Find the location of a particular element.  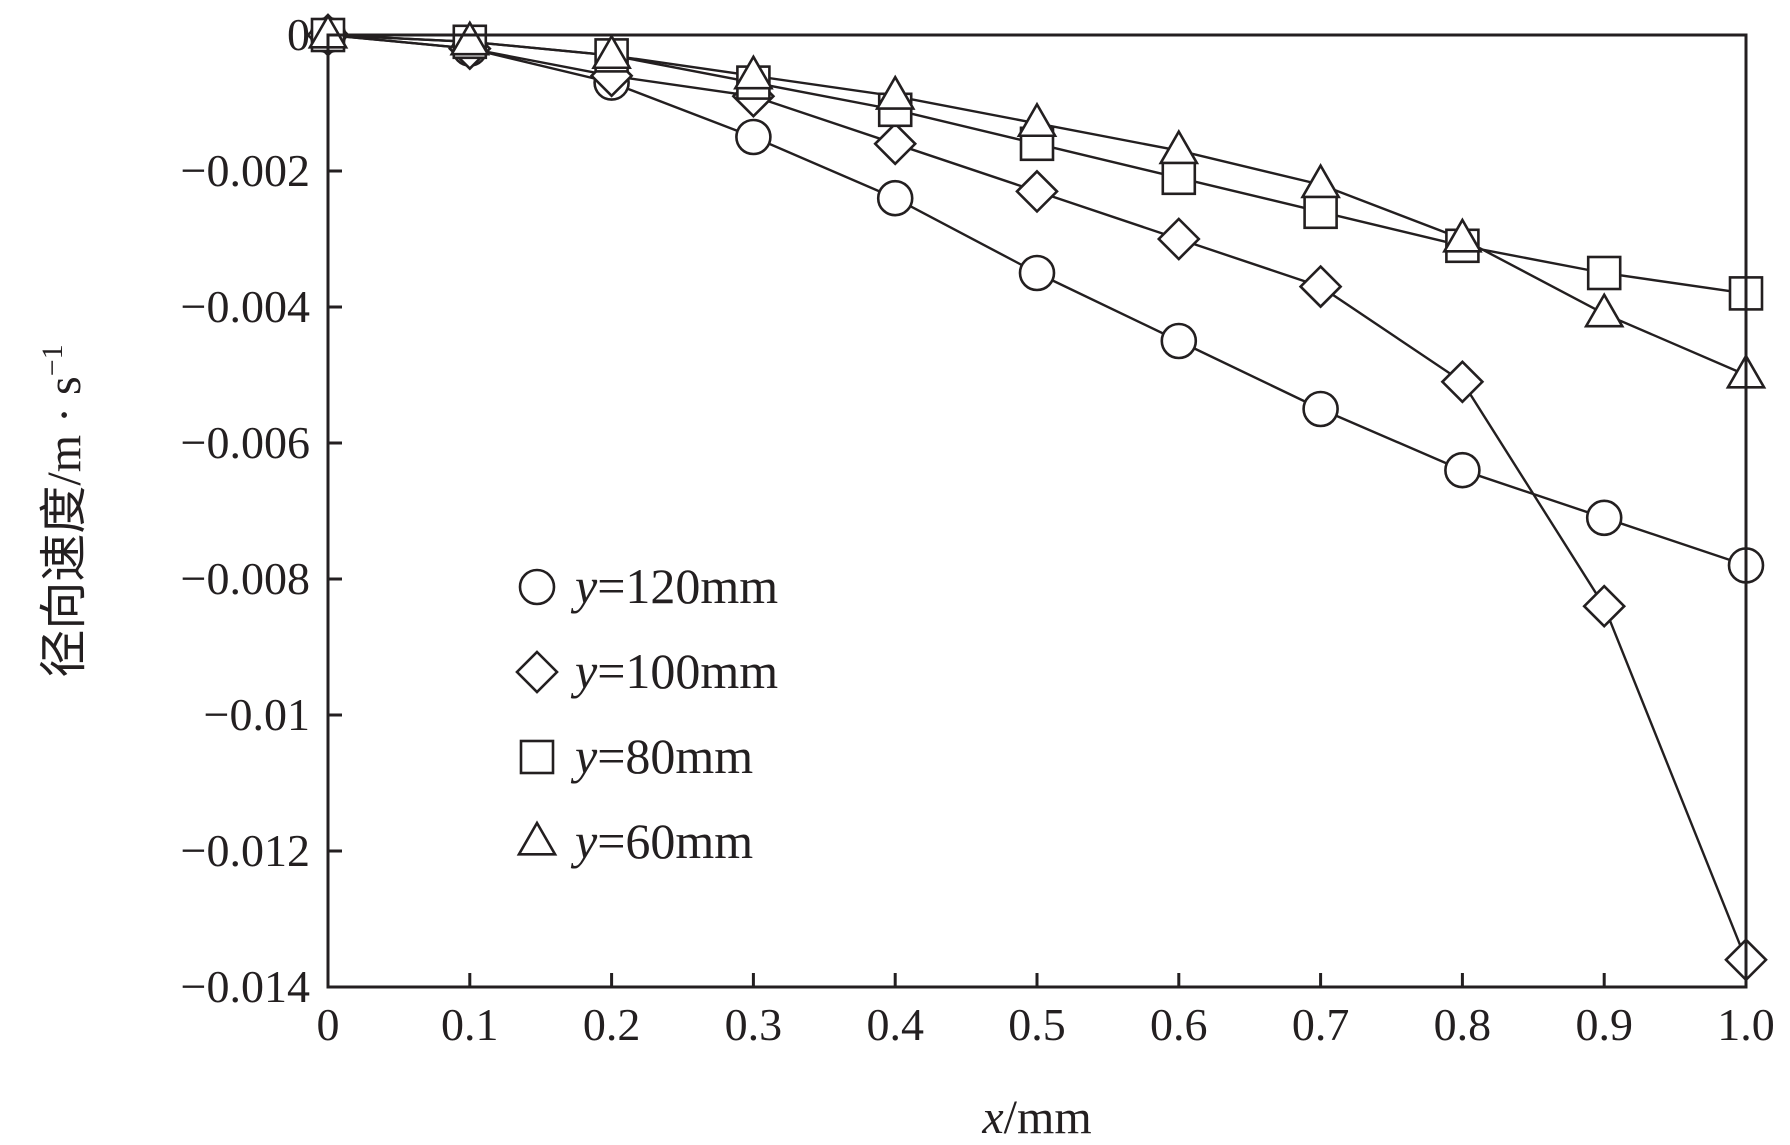

legend-value: =120mm is located at coordinates (687, 586).